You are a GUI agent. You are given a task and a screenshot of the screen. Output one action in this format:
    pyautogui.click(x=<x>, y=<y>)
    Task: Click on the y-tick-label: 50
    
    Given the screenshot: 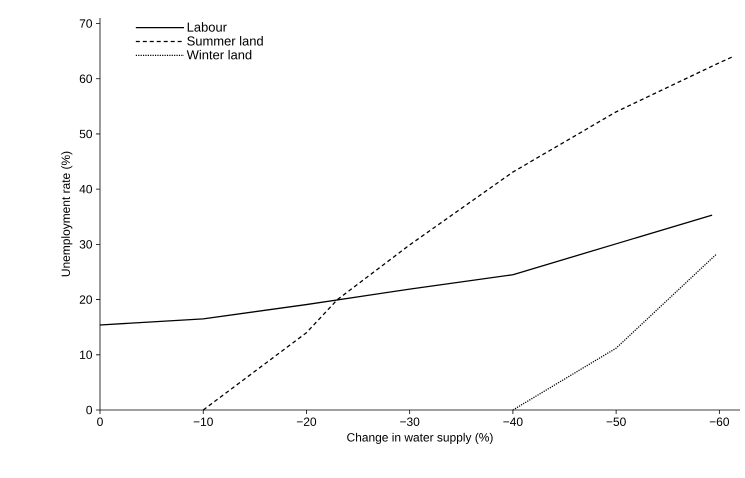 What is the action you would take?
    pyautogui.click(x=86, y=134)
    